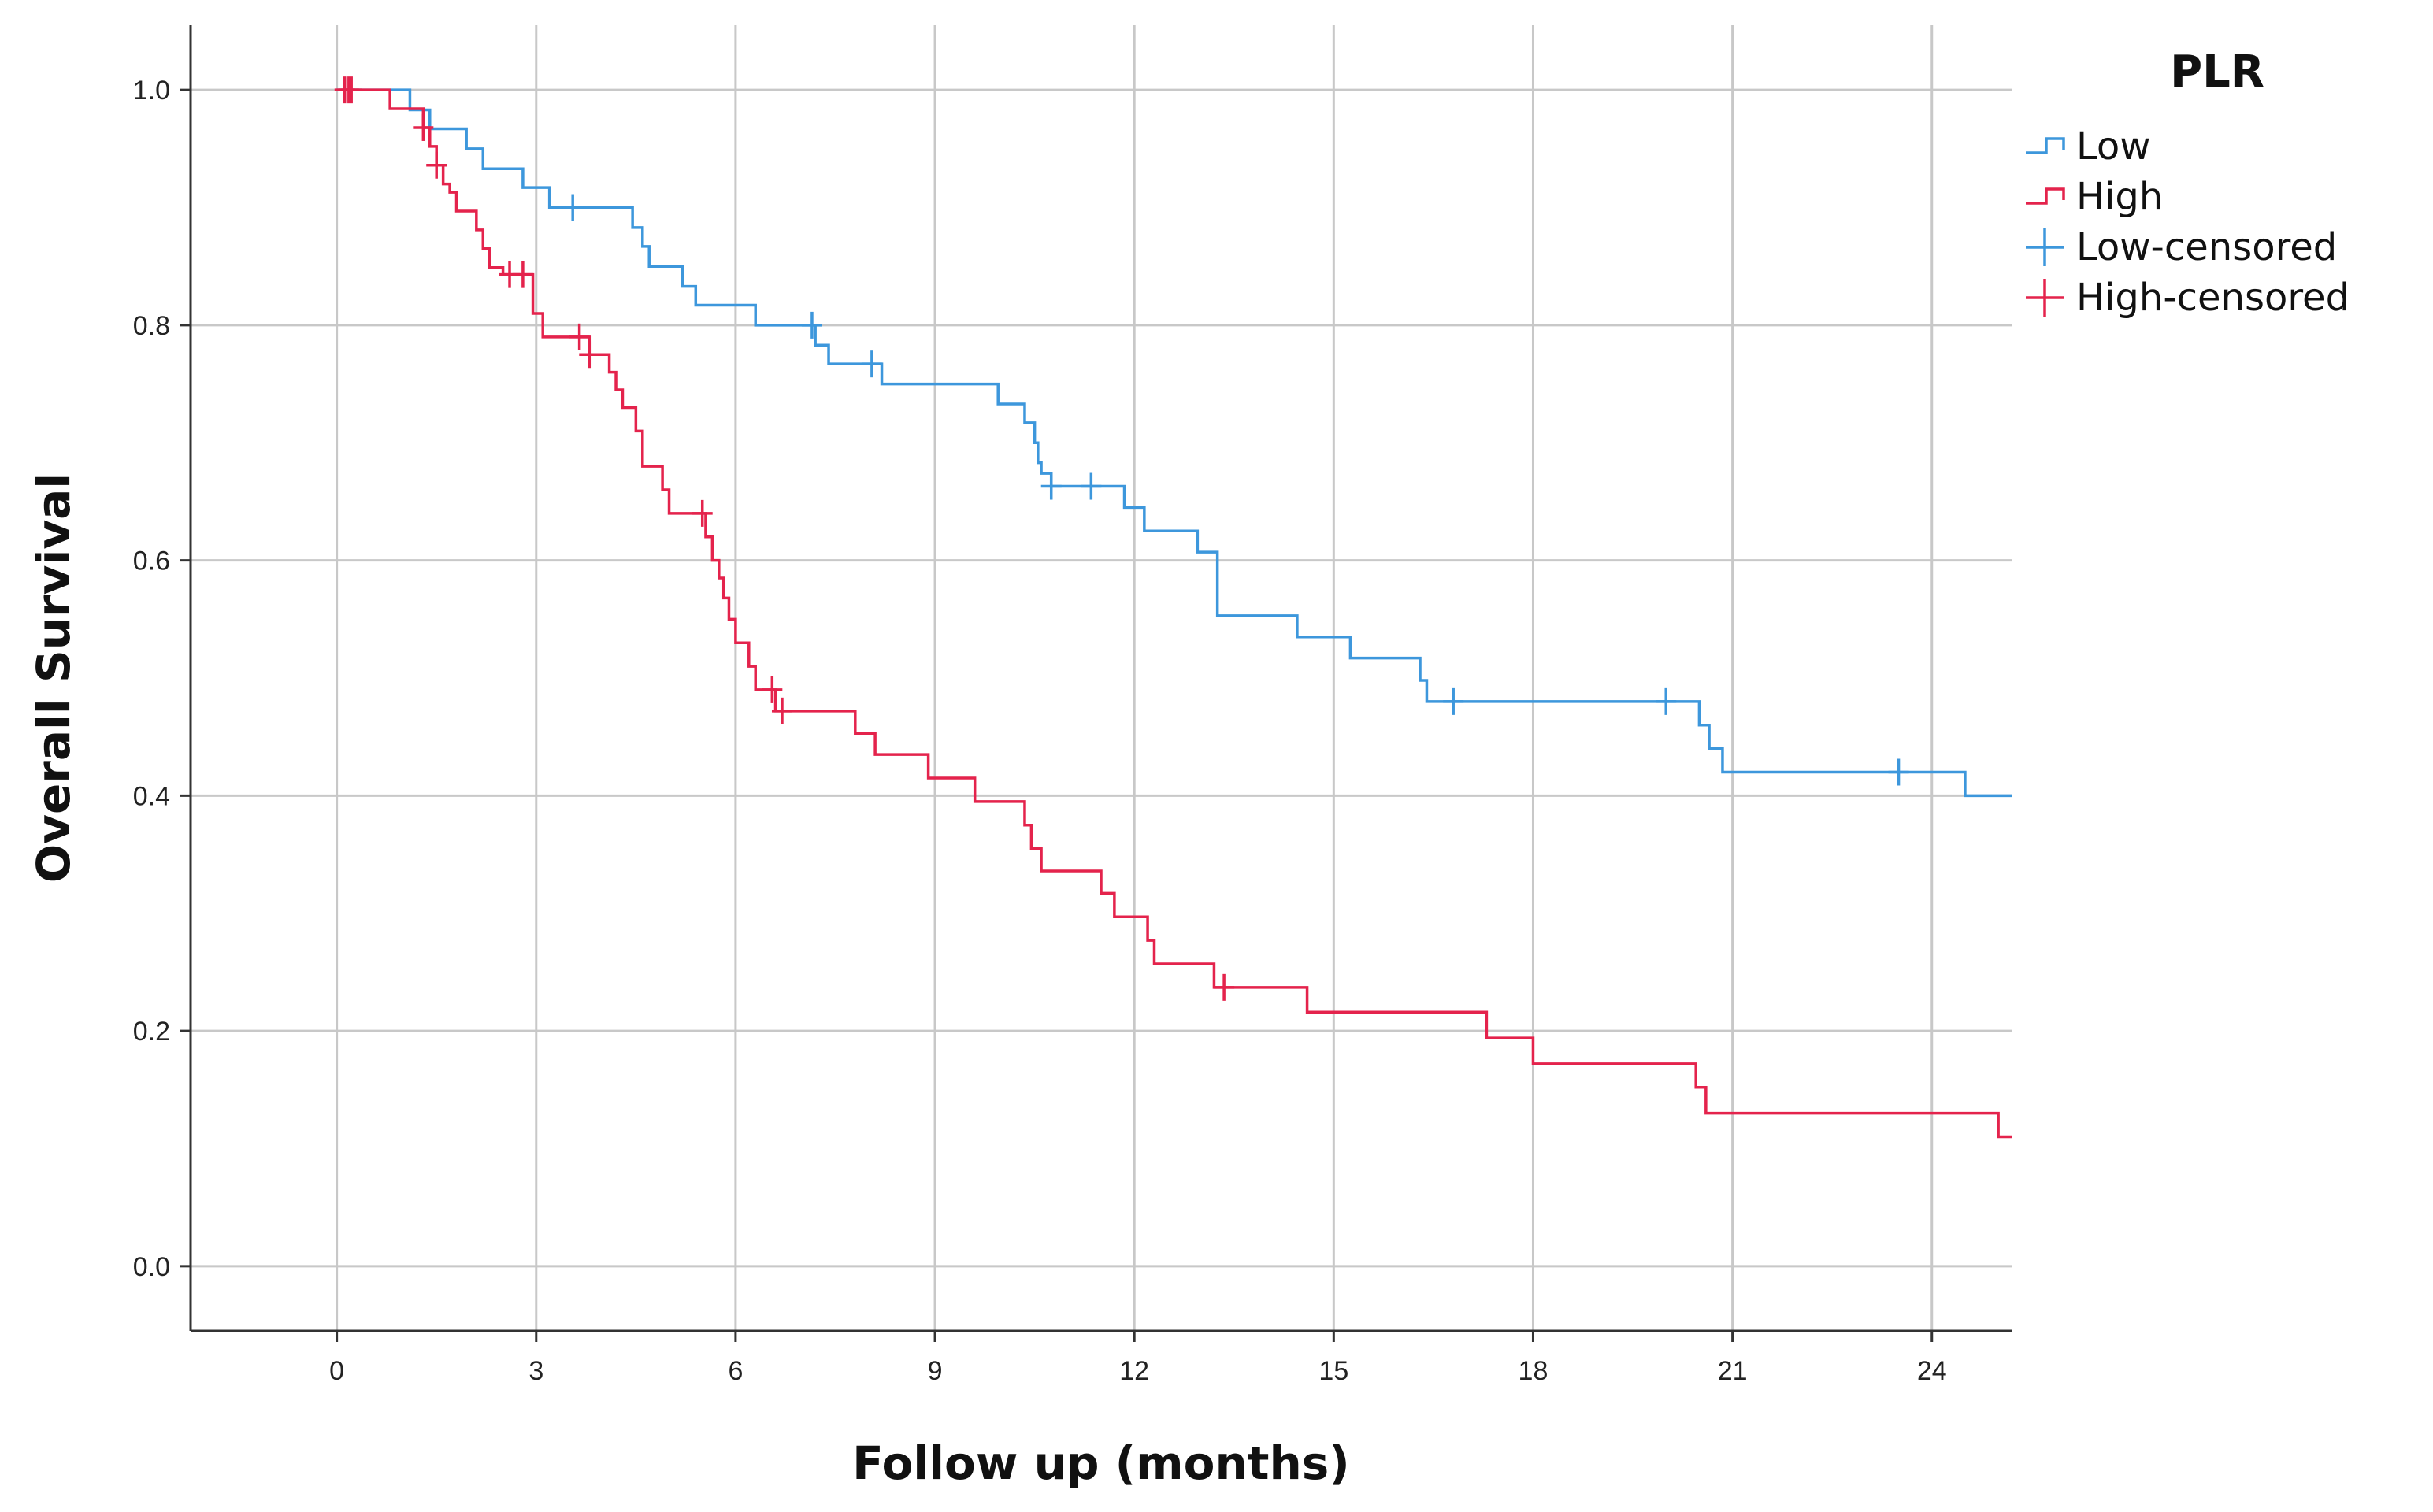 This screenshot has width=2433, height=1512. Describe the element at coordinates (151, 1267) in the screenshot. I see `y-tick-label: 0.0` at that location.